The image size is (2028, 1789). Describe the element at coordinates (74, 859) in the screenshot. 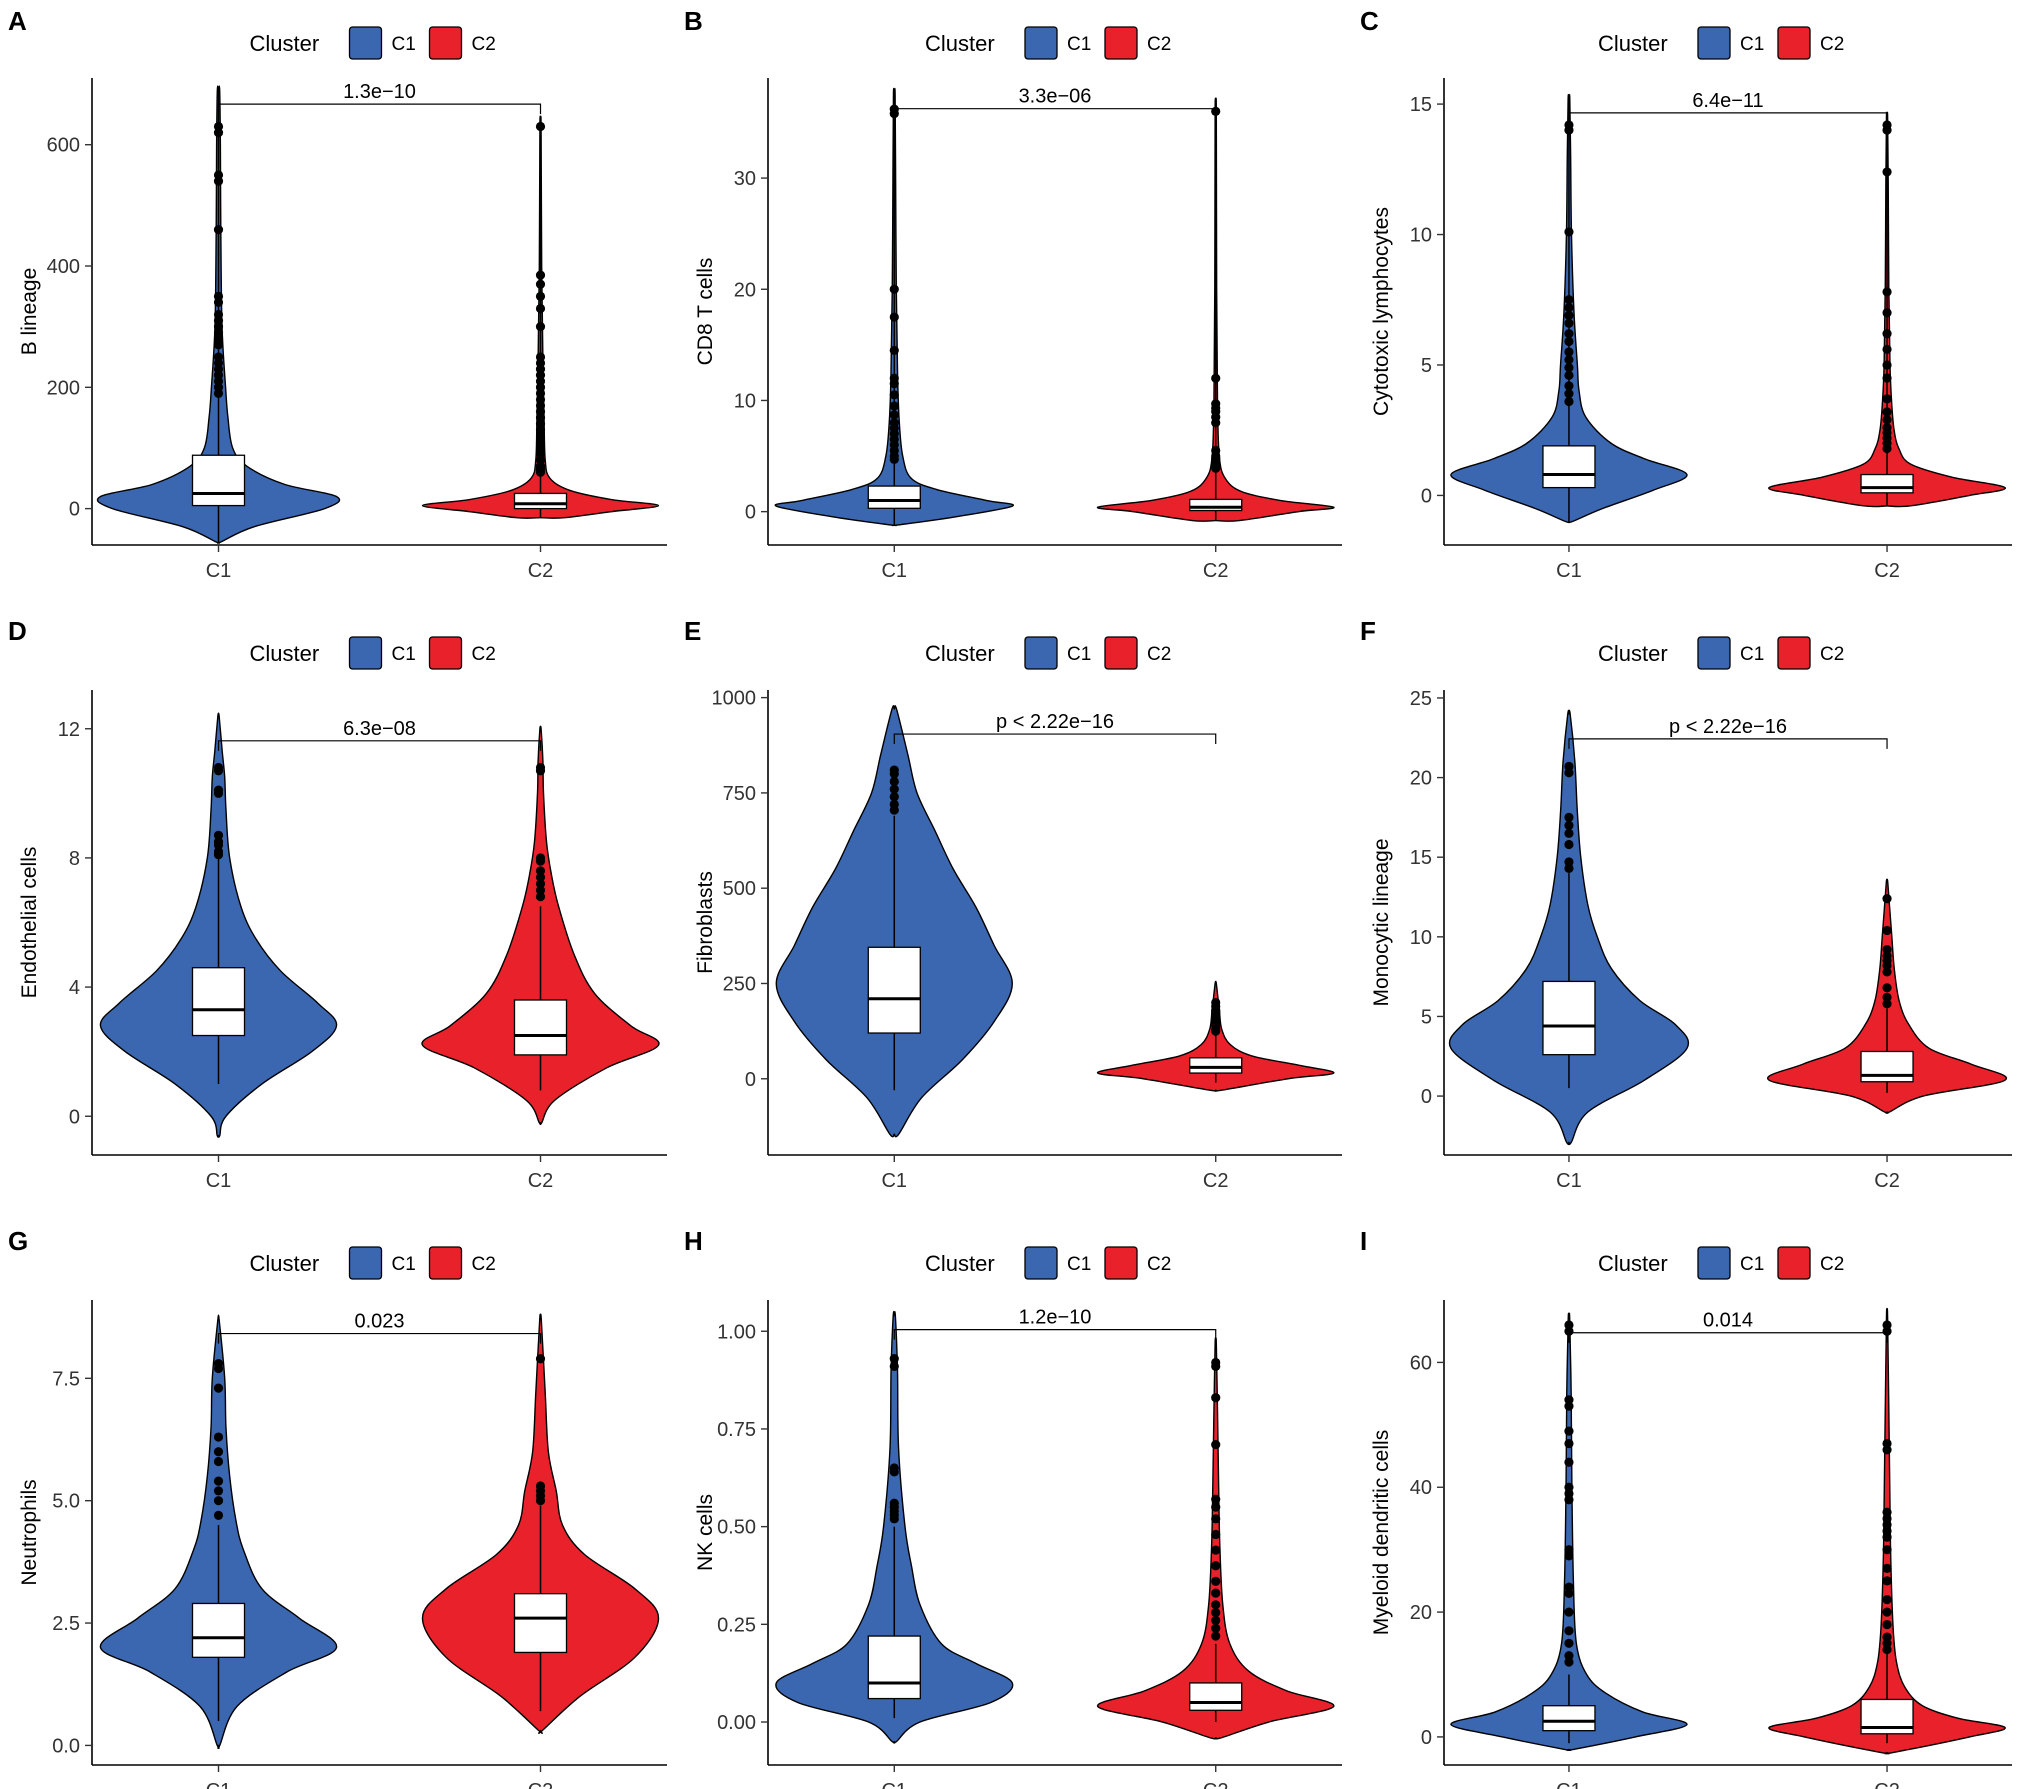

I see `y-tick-label: 8` at that location.